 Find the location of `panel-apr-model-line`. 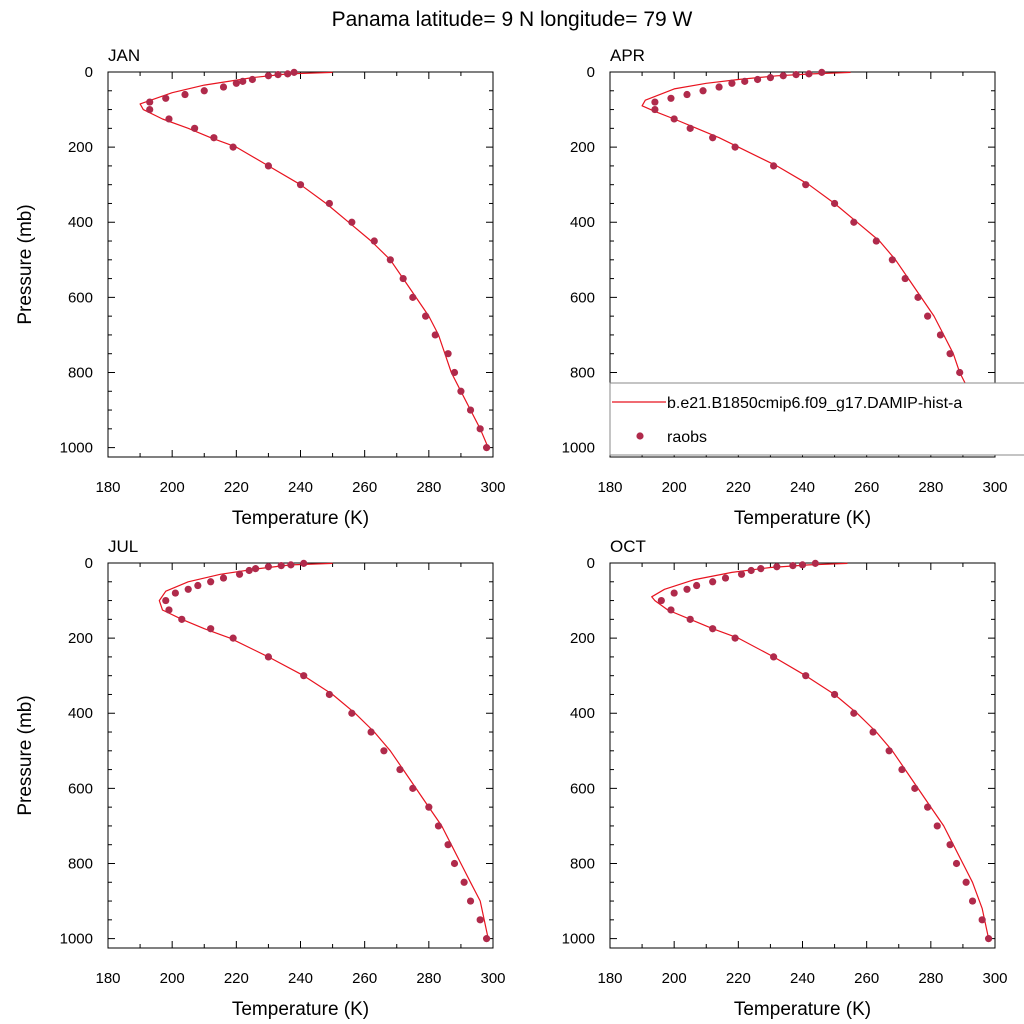

panel-apr-model-line is located at coordinates (818, 259).